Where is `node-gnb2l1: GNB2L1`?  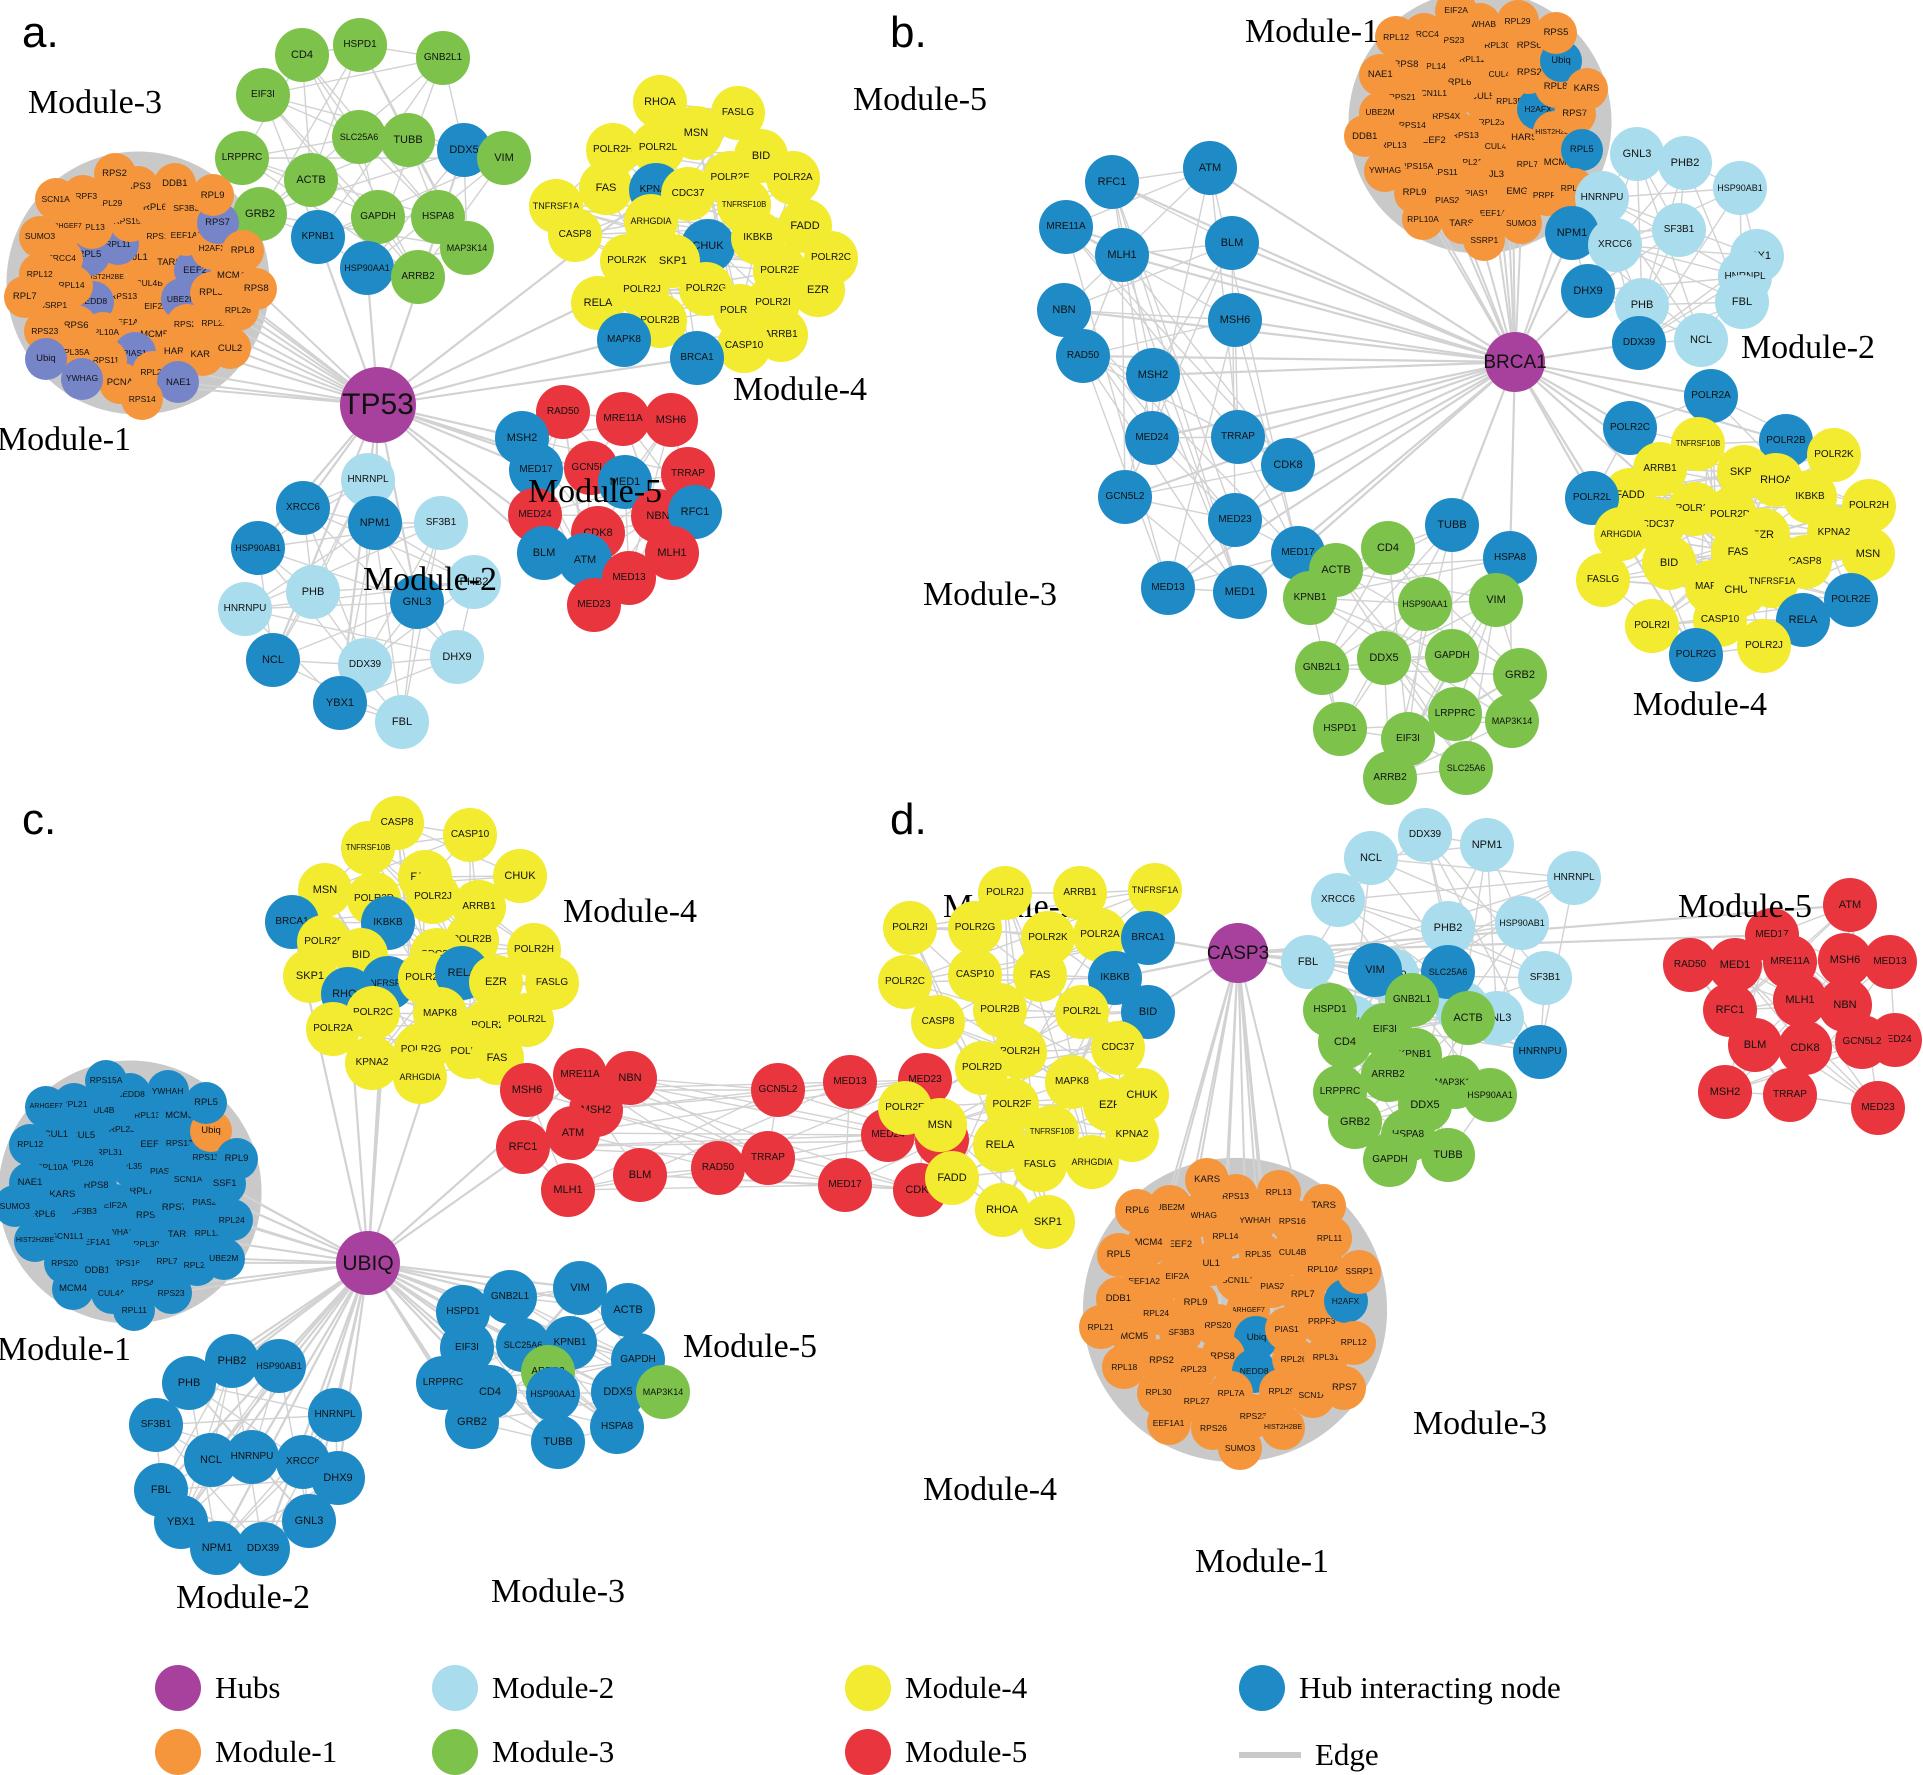 node-gnb2l1: GNB2L1 is located at coordinates (443, 58).